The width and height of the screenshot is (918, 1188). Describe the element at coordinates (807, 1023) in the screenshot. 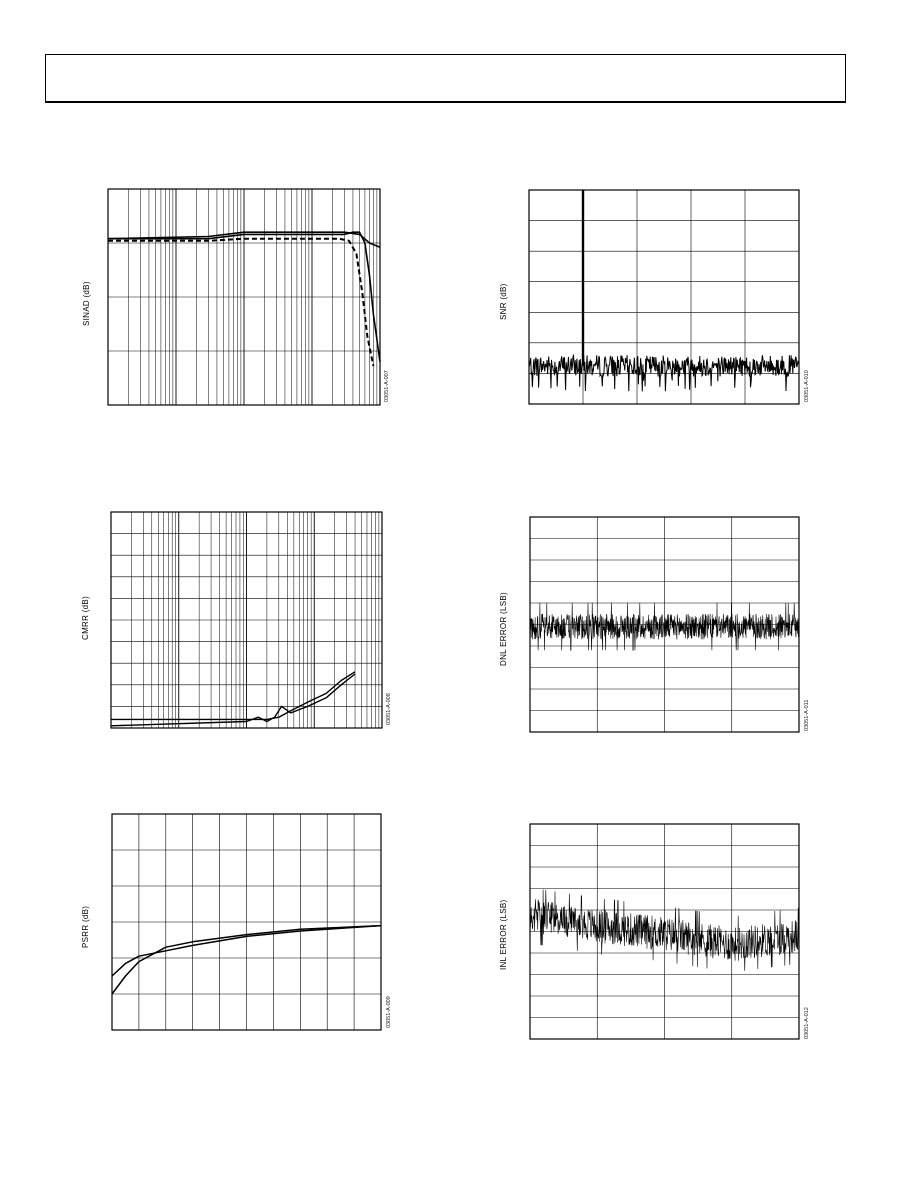

I see `inl-figure-code: 03051-A-012` at that location.